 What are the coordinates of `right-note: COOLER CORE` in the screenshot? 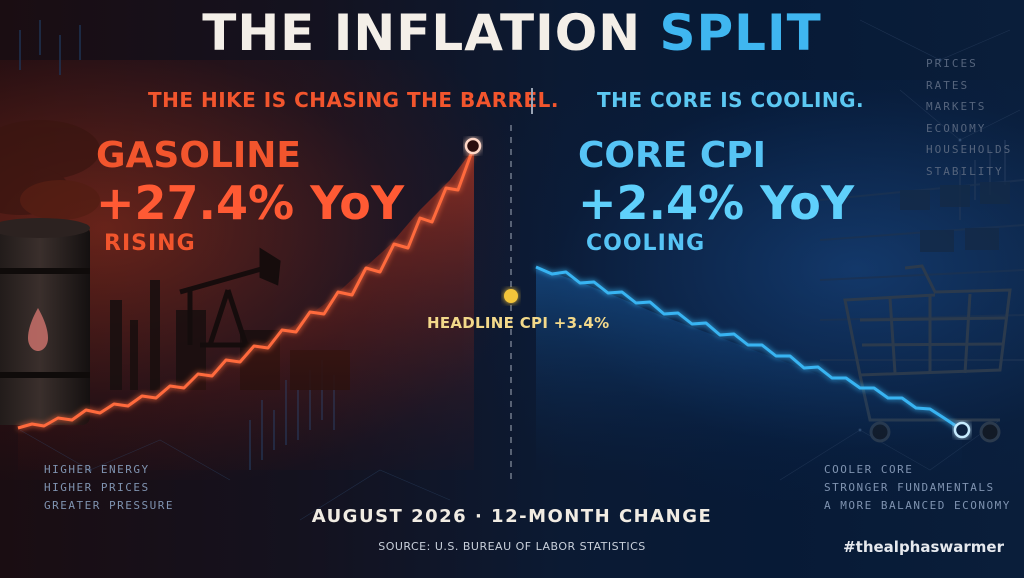 It's located at (869, 469).